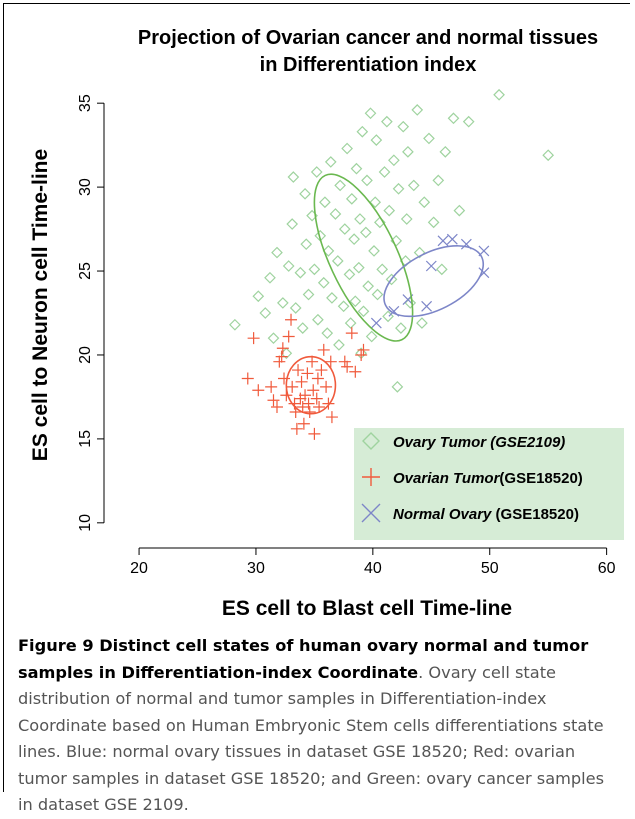 This screenshot has height=819, width=635. What do you see at coordinates (40, 305) in the screenshot?
I see `y-axis-label: ES cell to Neuron cell Time-line` at bounding box center [40, 305].